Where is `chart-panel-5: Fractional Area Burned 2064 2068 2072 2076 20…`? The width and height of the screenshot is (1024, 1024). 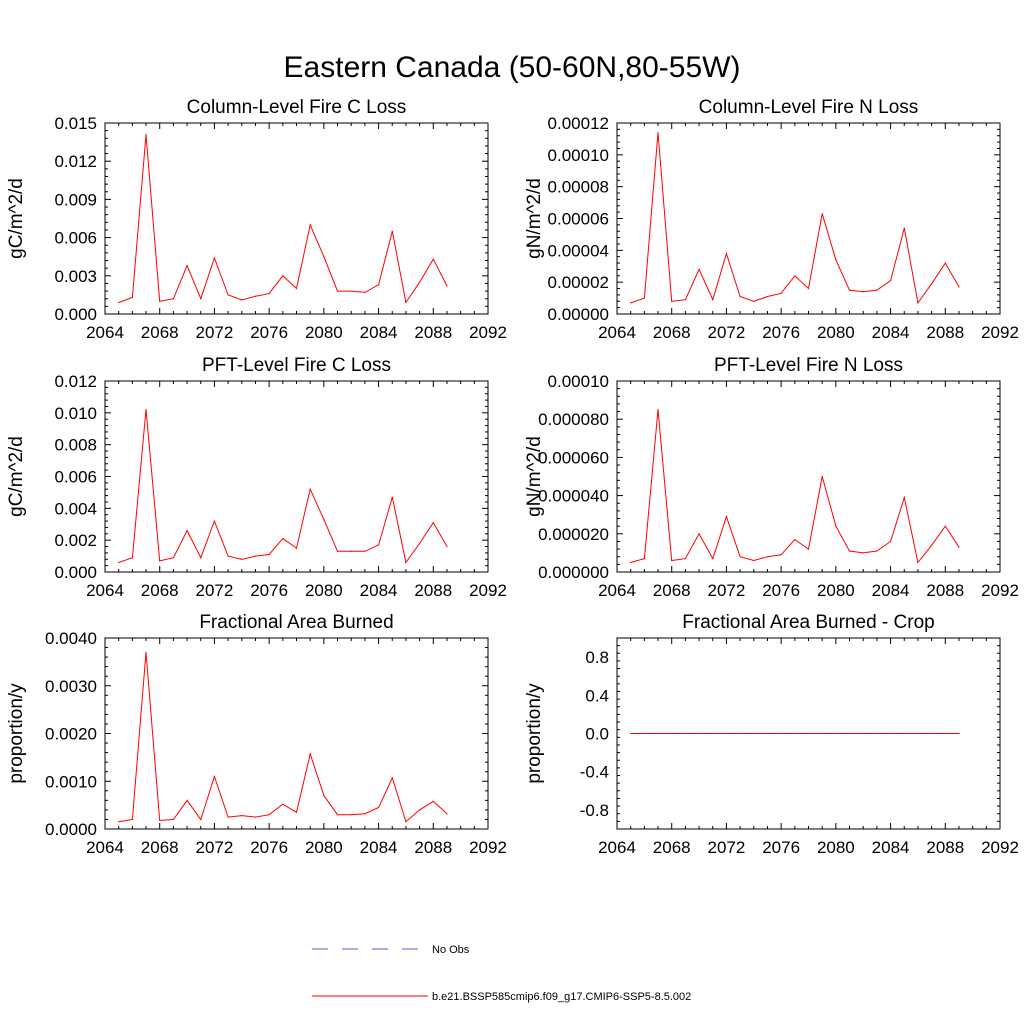 chart-panel-5: Fractional Area Burned 2064 2068 2072 2076 20… is located at coordinates (256, 734).